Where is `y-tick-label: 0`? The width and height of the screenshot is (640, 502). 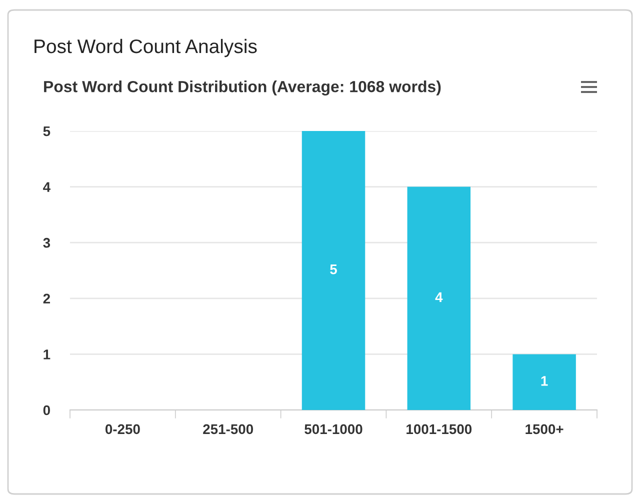 y-tick-label: 0 is located at coordinates (46, 410).